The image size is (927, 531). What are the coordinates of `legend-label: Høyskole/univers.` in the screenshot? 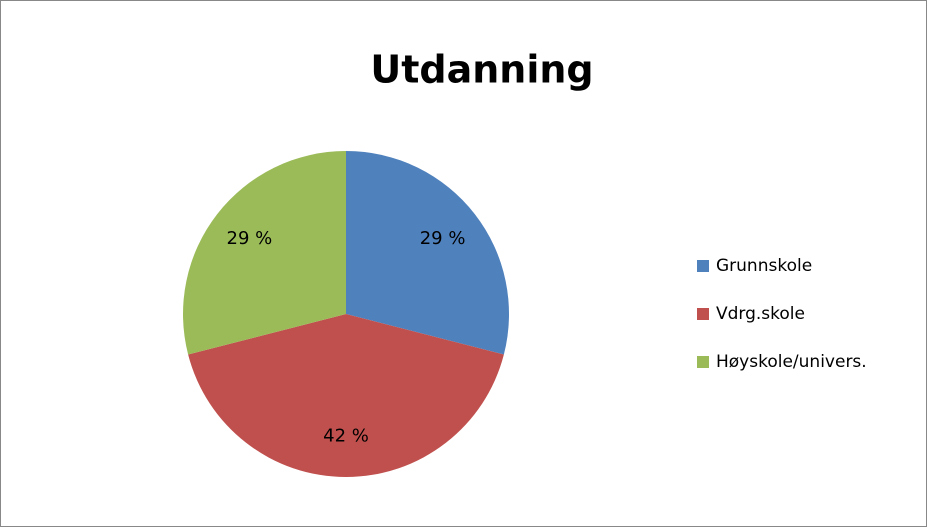 It's located at (791, 362).